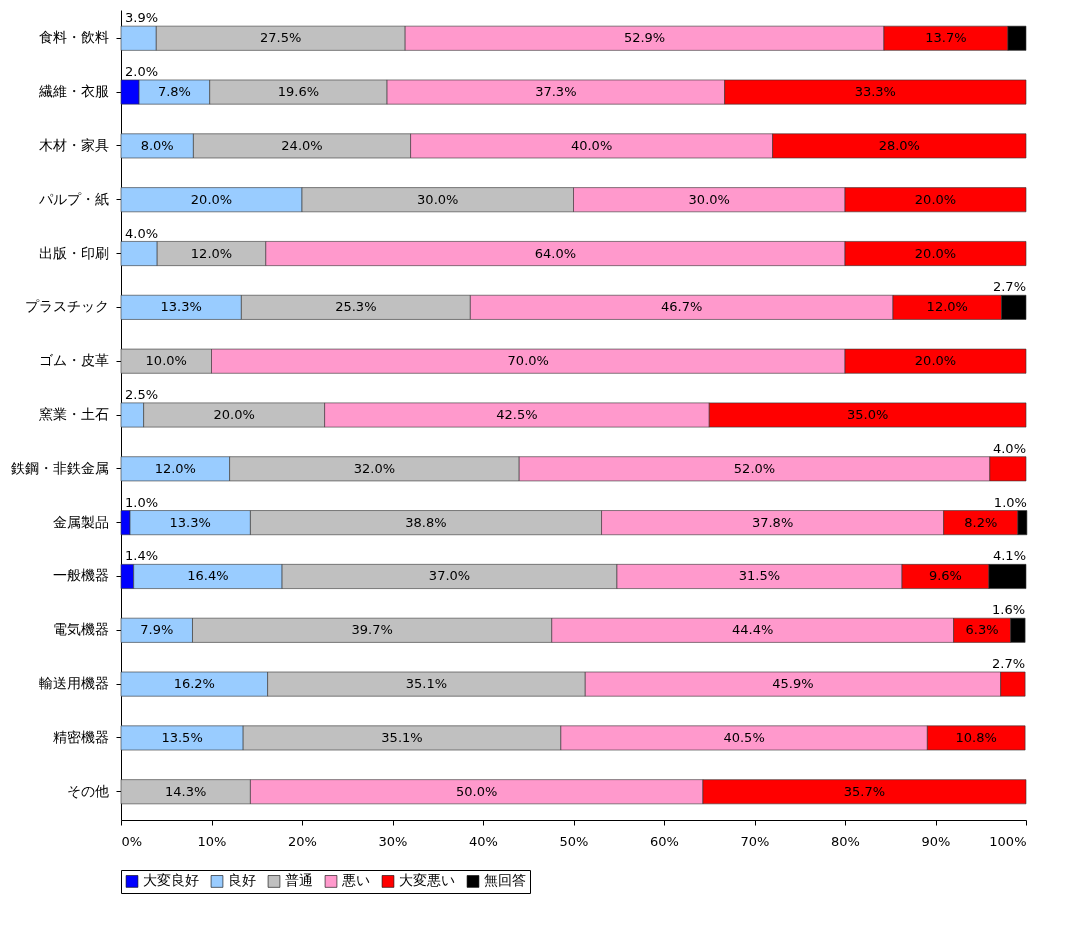 The width and height of the screenshot is (1087, 932). Describe the element at coordinates (372, 630) in the screenshot. I see `data-label: 39.7%` at that location.